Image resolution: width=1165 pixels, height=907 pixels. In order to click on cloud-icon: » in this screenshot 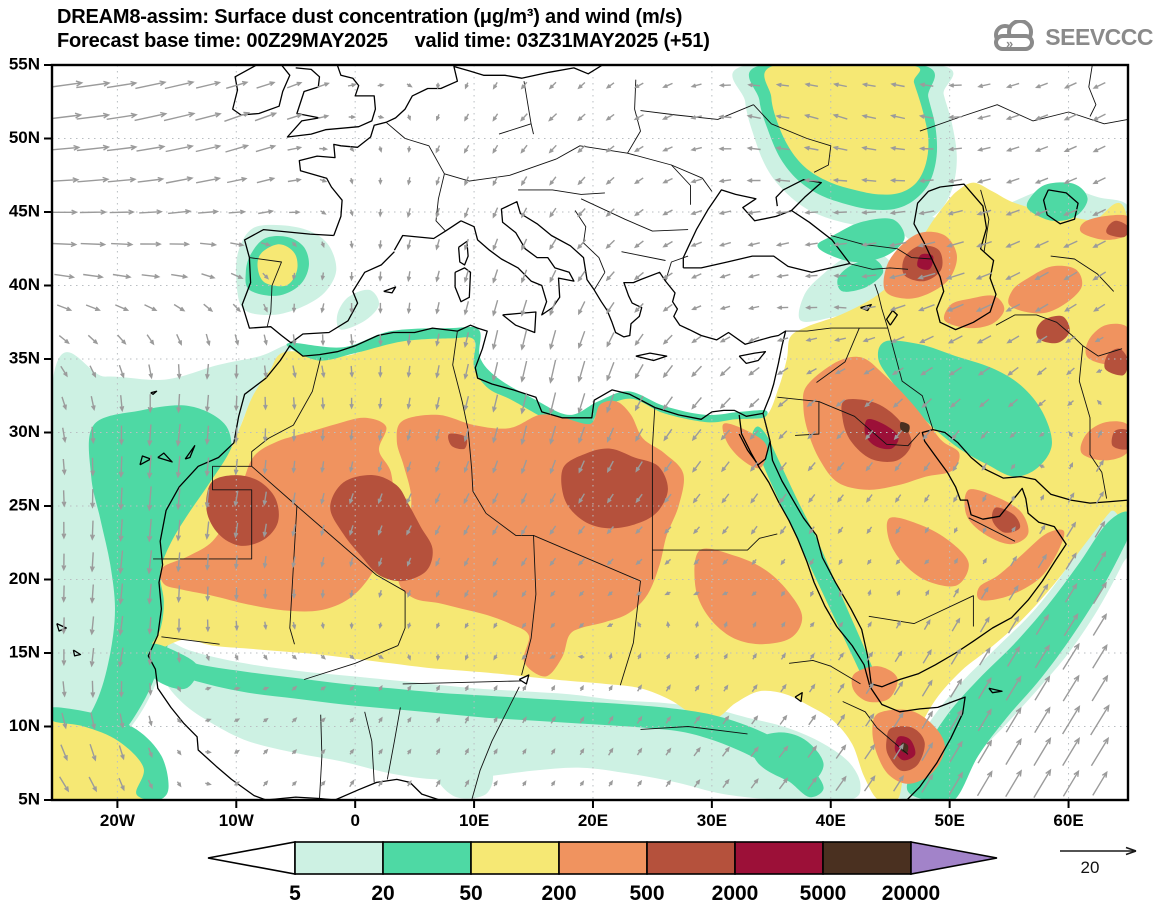, I will do `click(1014, 35)`.